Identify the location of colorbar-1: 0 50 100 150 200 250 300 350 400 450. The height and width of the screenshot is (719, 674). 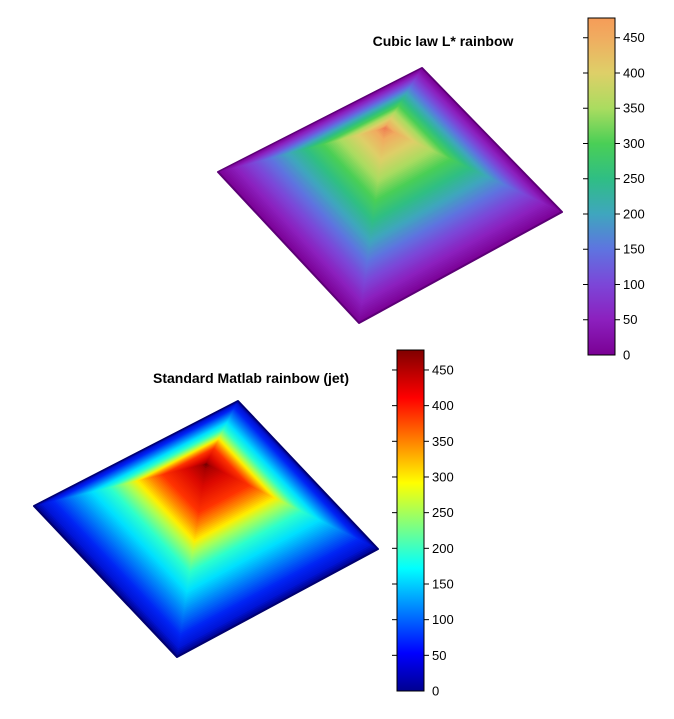
(423, 524).